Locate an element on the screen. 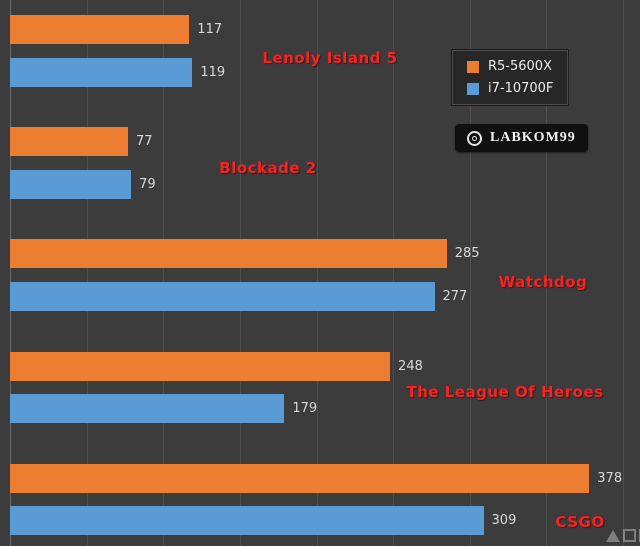  bar-r5-5600x-watchdog is located at coordinates (228, 254).